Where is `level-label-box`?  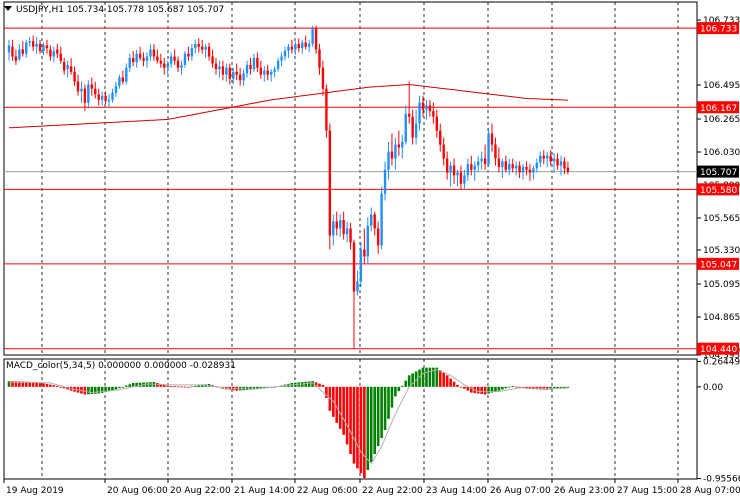 level-label-box is located at coordinates (718, 107).